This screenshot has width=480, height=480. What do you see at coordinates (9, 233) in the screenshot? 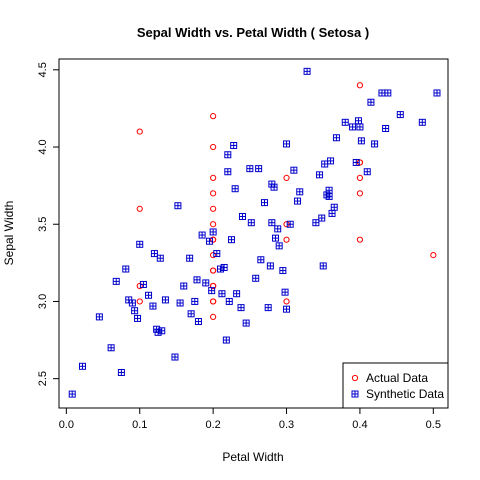
I see `y-axis-label: Sepal Width` at bounding box center [9, 233].